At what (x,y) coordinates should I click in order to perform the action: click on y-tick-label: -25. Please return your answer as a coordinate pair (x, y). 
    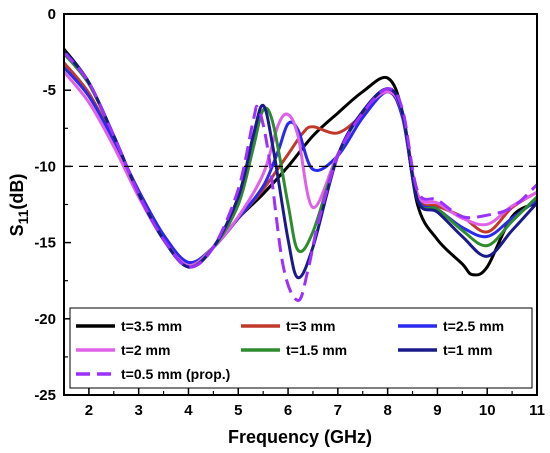
    Looking at the image, I should click on (45, 395).